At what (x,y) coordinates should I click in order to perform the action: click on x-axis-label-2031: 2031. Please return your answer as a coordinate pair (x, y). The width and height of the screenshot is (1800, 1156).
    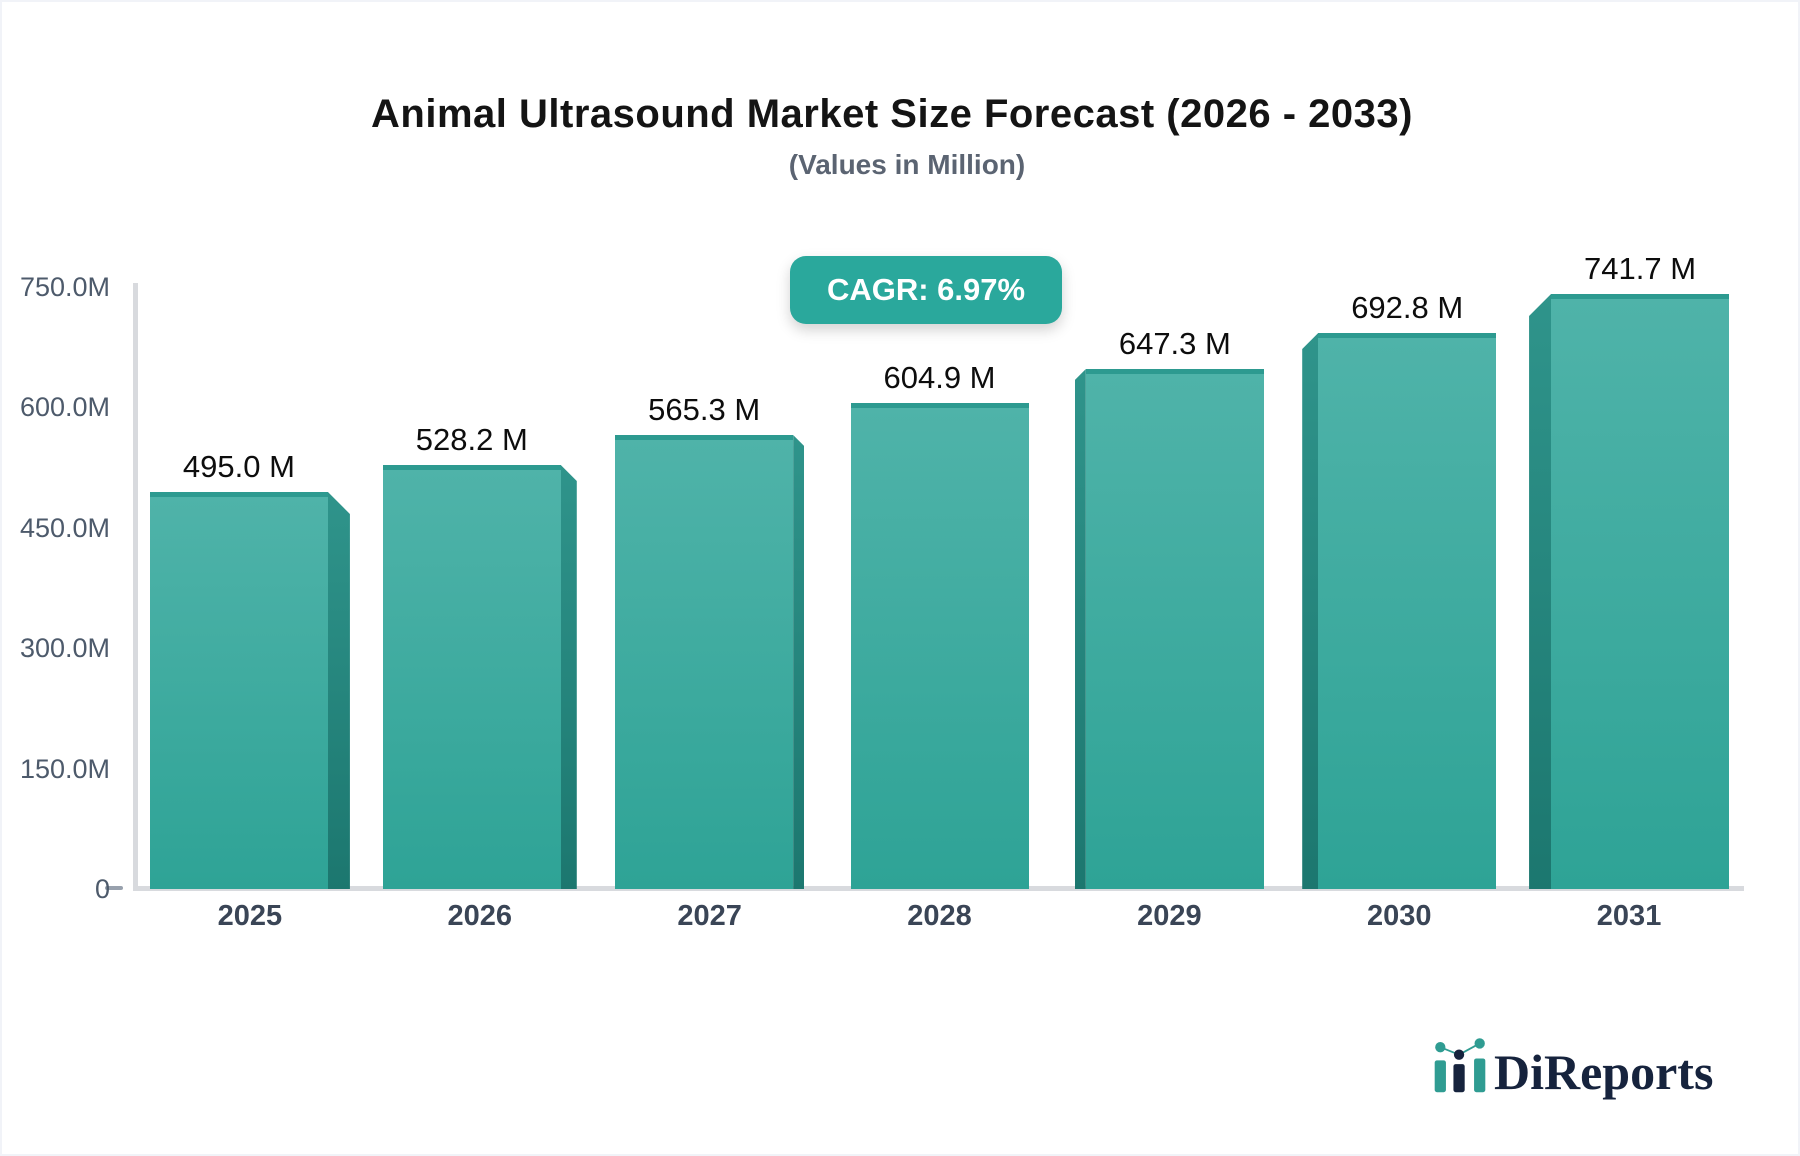
    Looking at the image, I should click on (1629, 916).